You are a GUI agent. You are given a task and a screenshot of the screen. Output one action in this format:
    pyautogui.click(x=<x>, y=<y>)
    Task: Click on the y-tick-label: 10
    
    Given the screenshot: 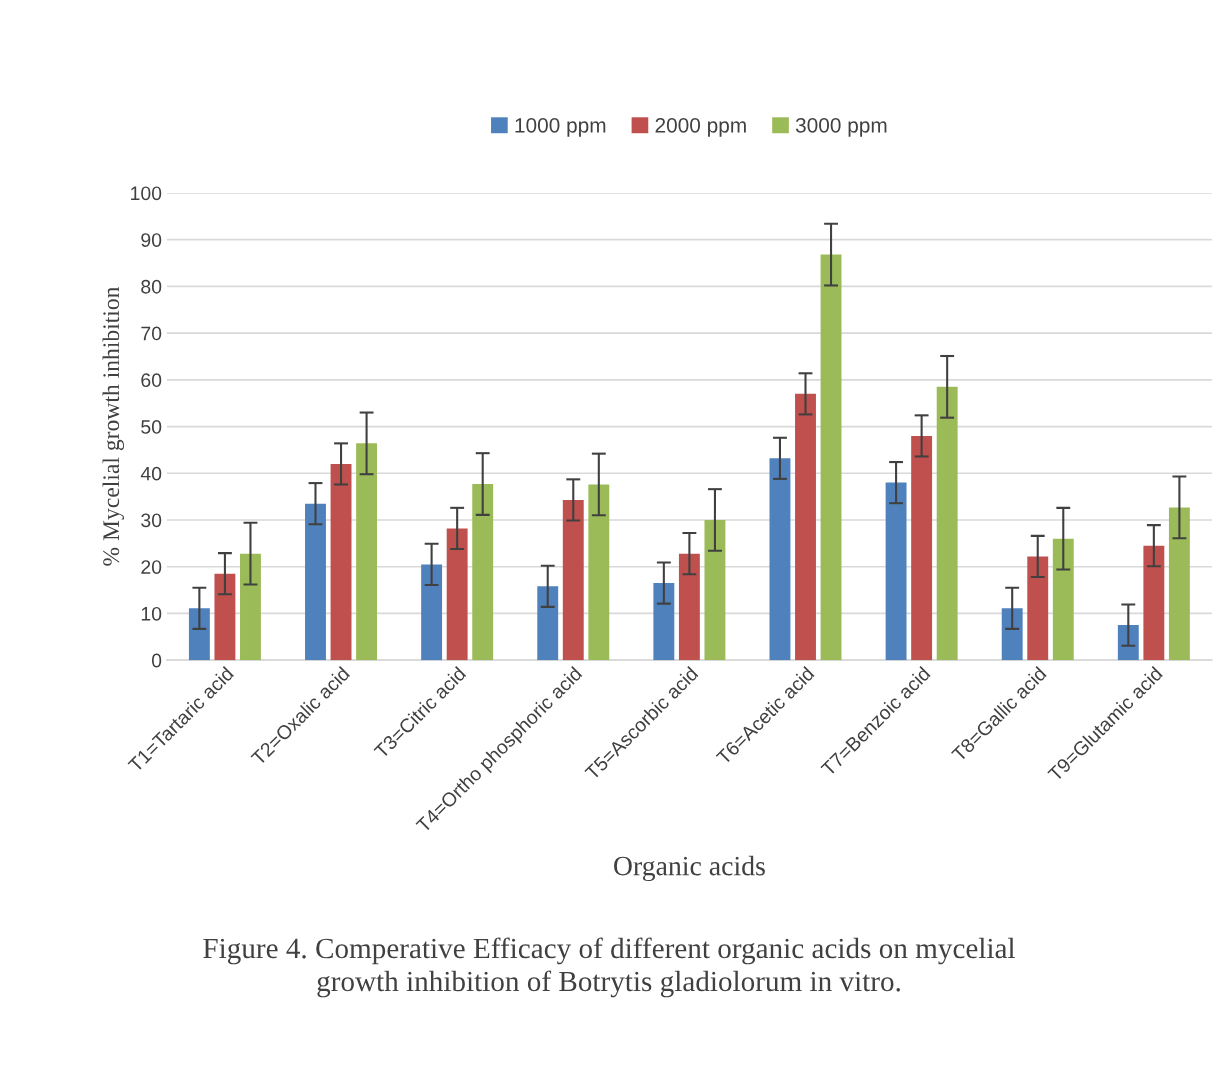 What is the action you would take?
    pyautogui.click(x=151, y=613)
    